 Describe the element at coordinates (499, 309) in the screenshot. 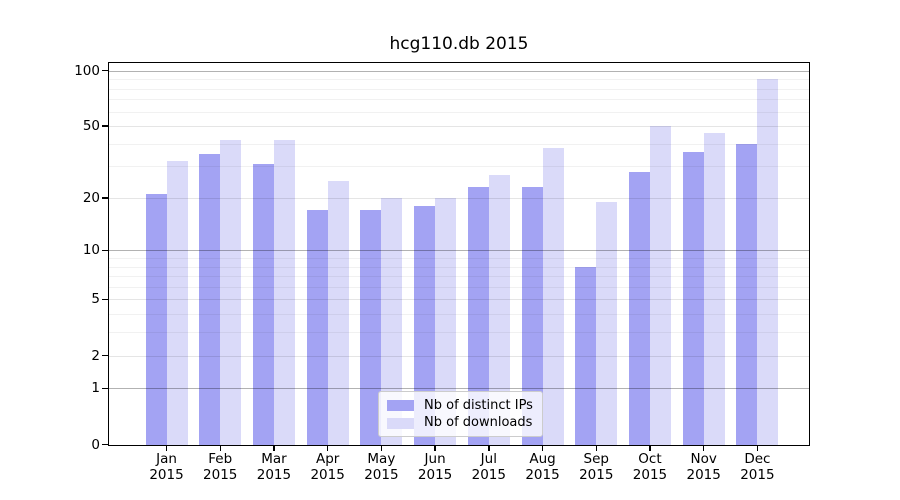

I see `bar-nb-of-downloads-jul` at that location.